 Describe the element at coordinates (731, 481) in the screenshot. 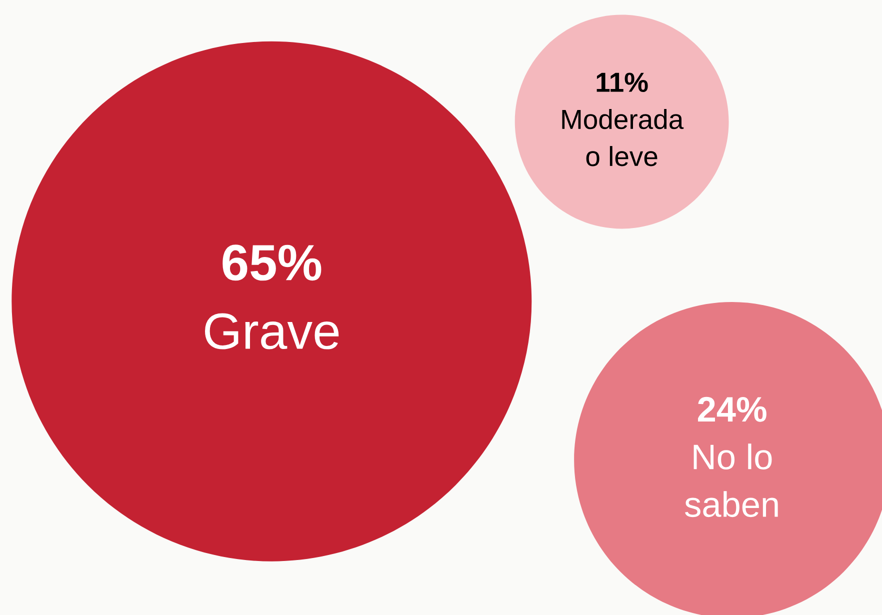

I see `category-label: No lo saben` at that location.